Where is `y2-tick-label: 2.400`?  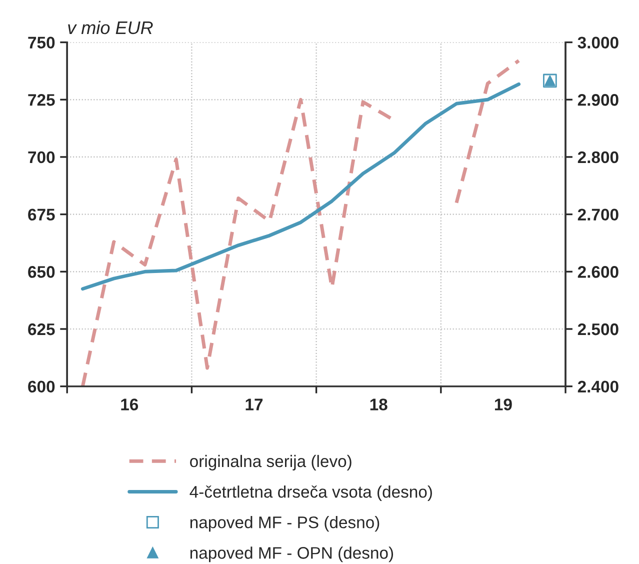 y2-tick-label: 2.400 is located at coordinates (598, 386).